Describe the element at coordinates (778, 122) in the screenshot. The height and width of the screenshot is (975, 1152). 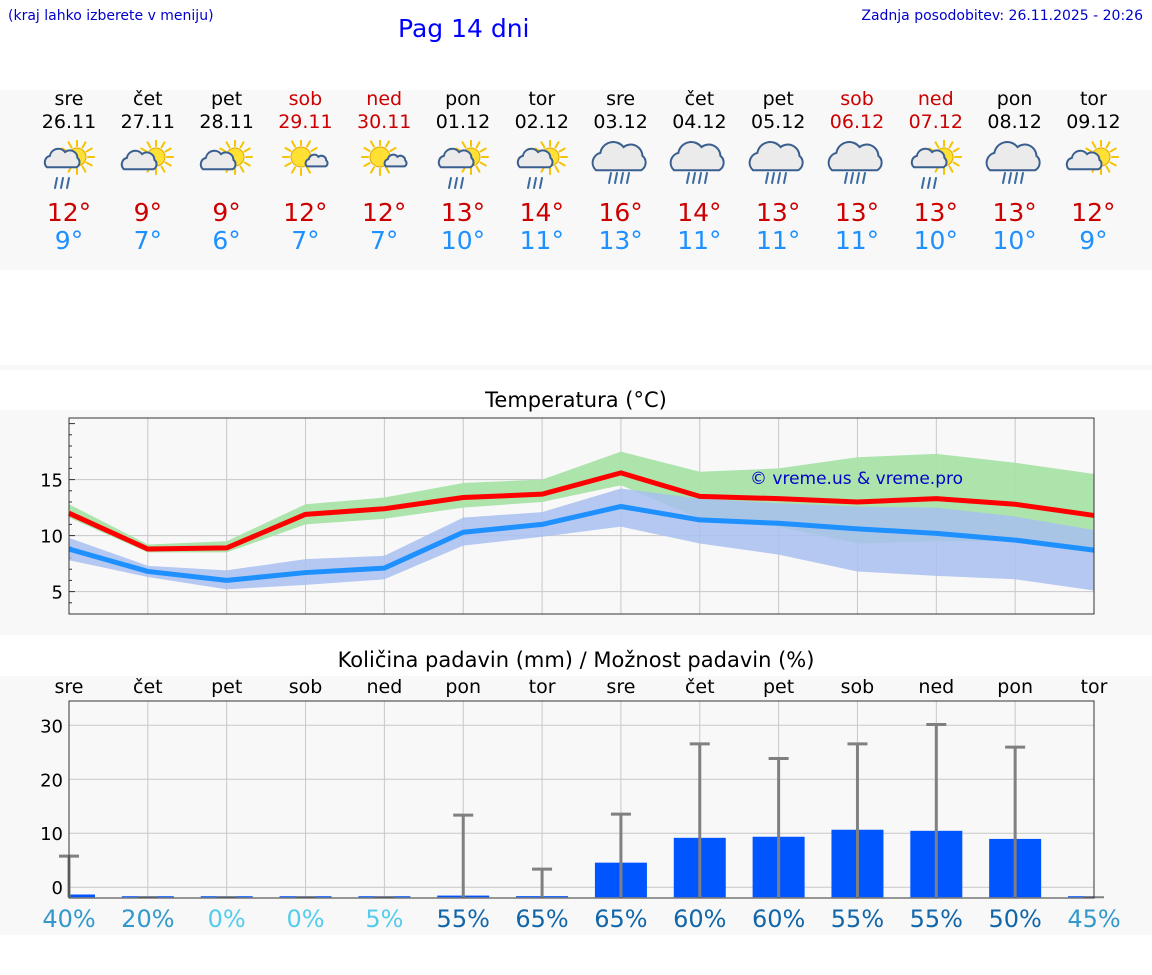
I see `day-date: 05.12` at that location.